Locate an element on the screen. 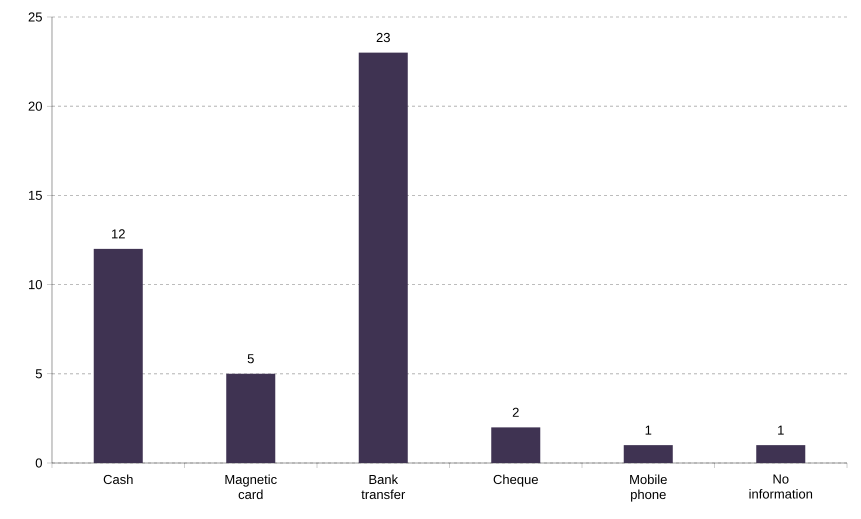 The width and height of the screenshot is (861, 519). y-tick-label: 20 is located at coordinates (35, 106).